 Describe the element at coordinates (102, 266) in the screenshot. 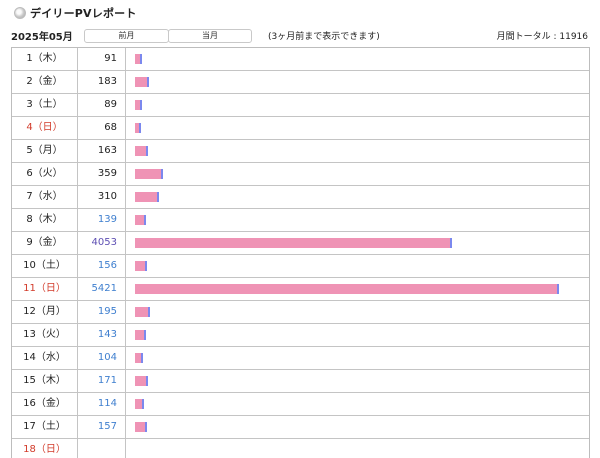

I see `pv-count-cell: 156` at that location.